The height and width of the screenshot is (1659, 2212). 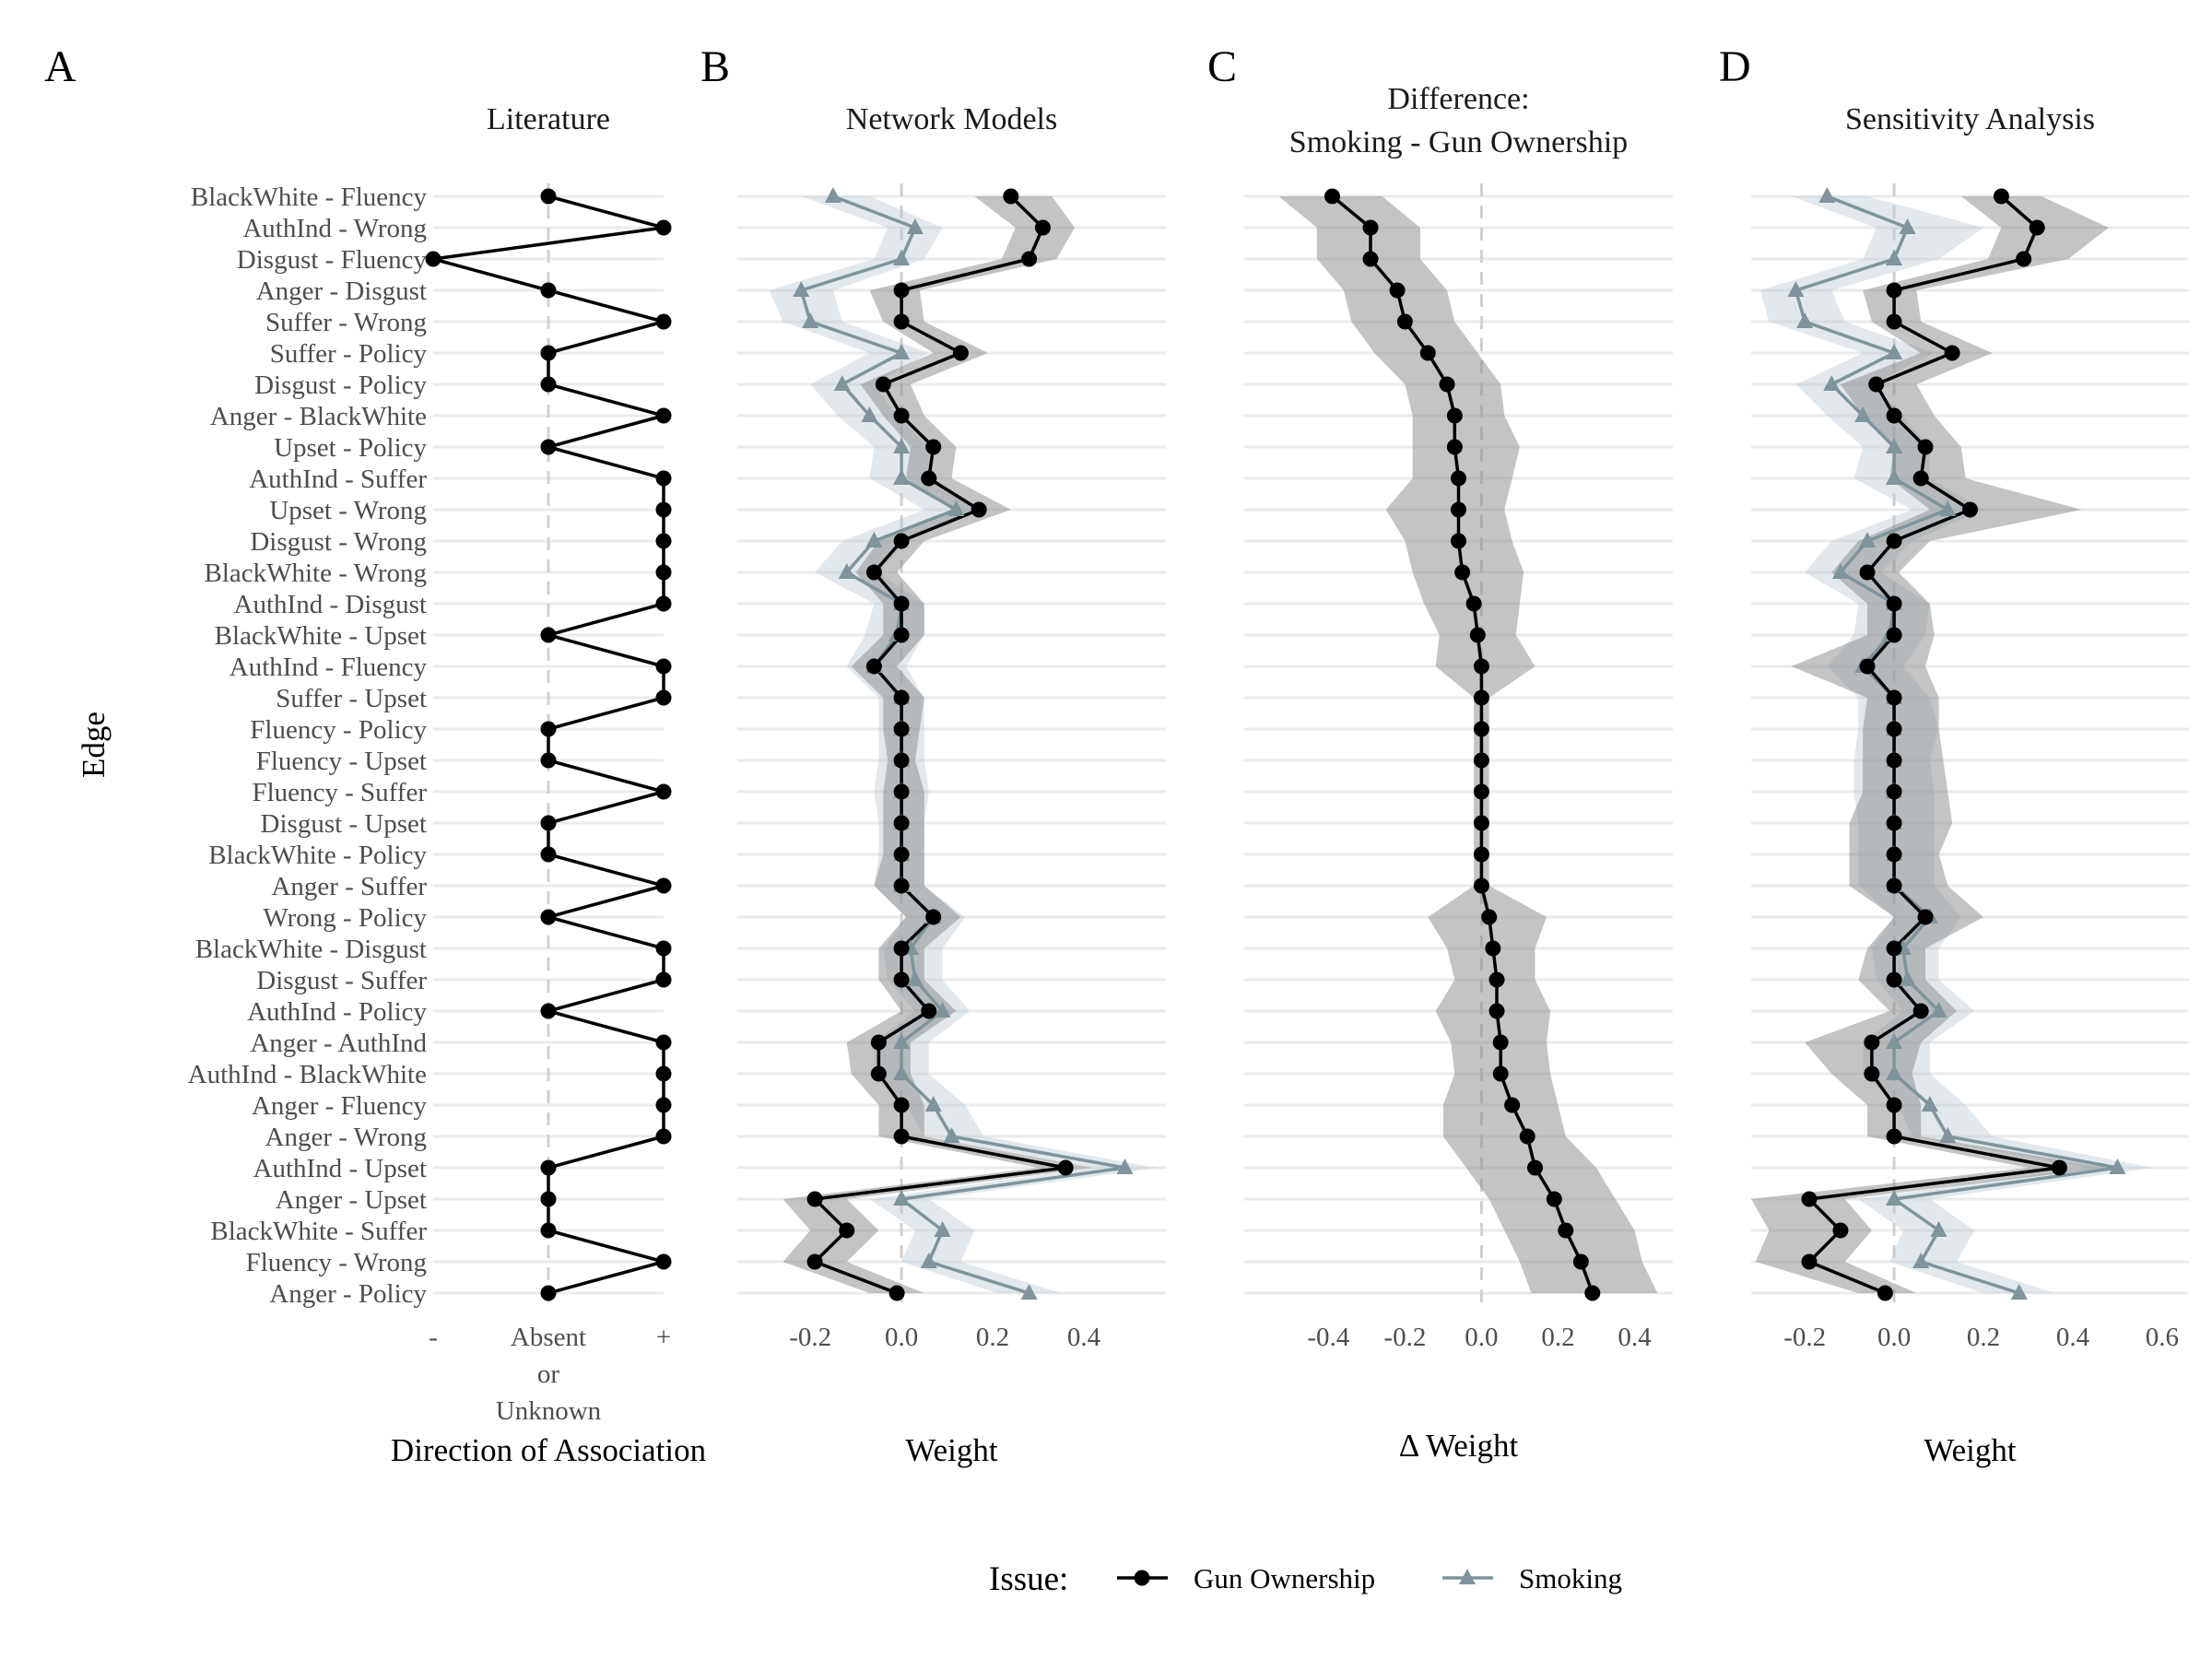 What do you see at coordinates (1284, 1578) in the screenshot?
I see `legend-item-label: Gun Ownership` at bounding box center [1284, 1578].